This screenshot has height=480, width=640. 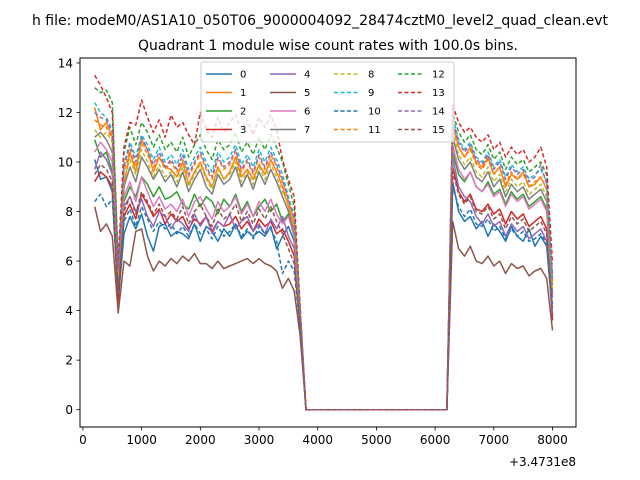 What do you see at coordinates (354, 75) in the screenshot?
I see `legend-entry-8: 8` at bounding box center [354, 75].